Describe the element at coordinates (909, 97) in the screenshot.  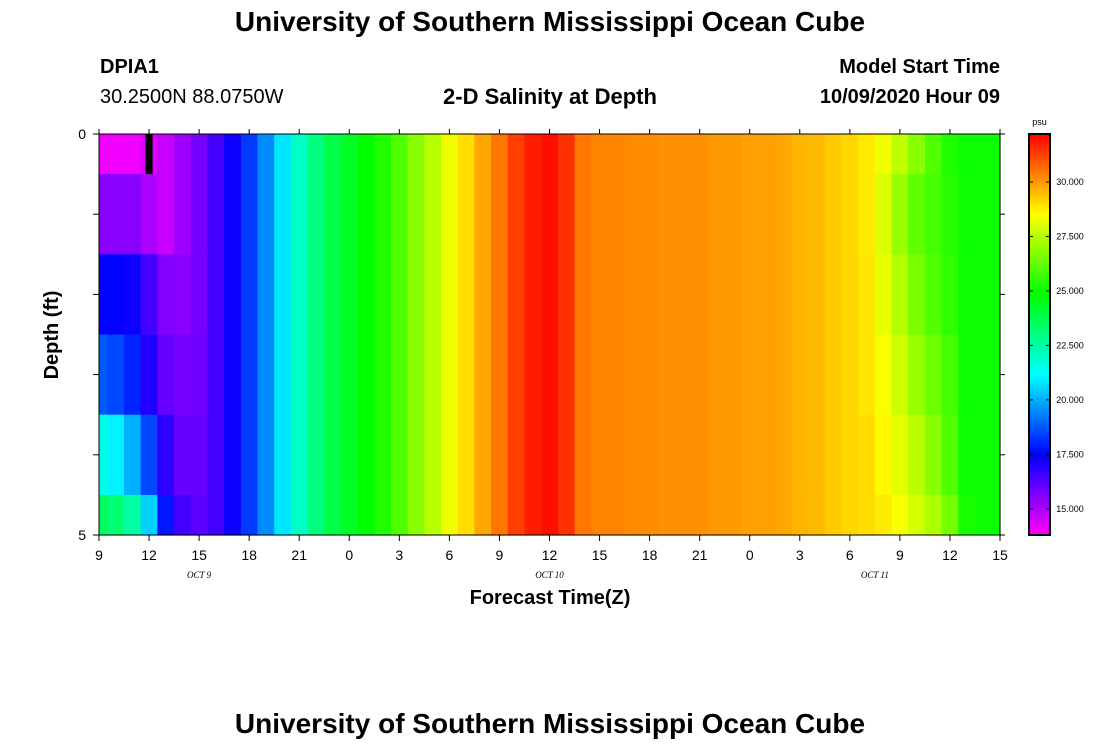
I see `model-start-value: 10/09/2020 Hour 09` at that location.